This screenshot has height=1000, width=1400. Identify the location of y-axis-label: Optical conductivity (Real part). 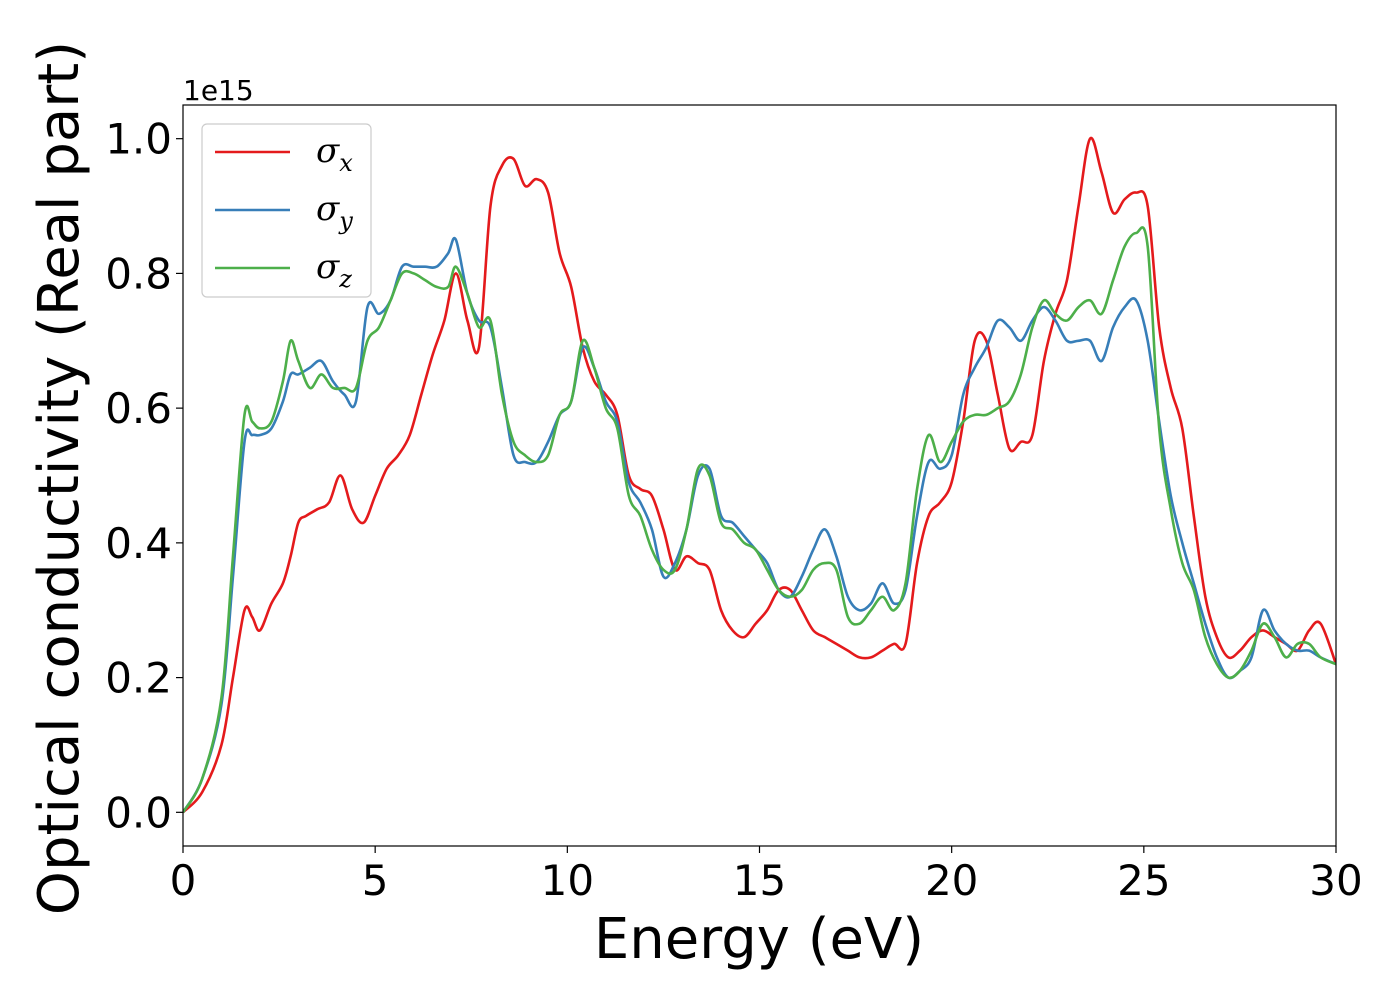
(59, 478).